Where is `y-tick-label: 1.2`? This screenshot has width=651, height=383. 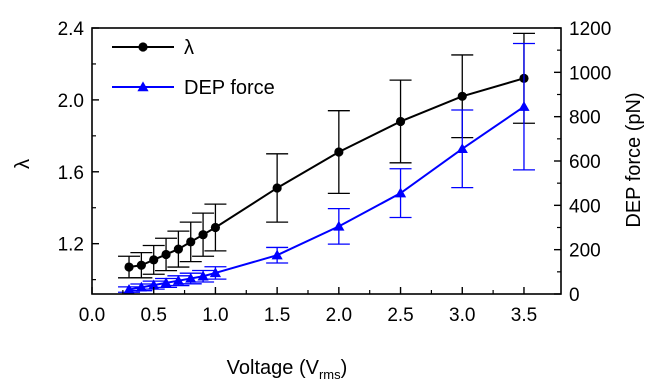 y-tick-label: 1.2 is located at coordinates (71, 245).